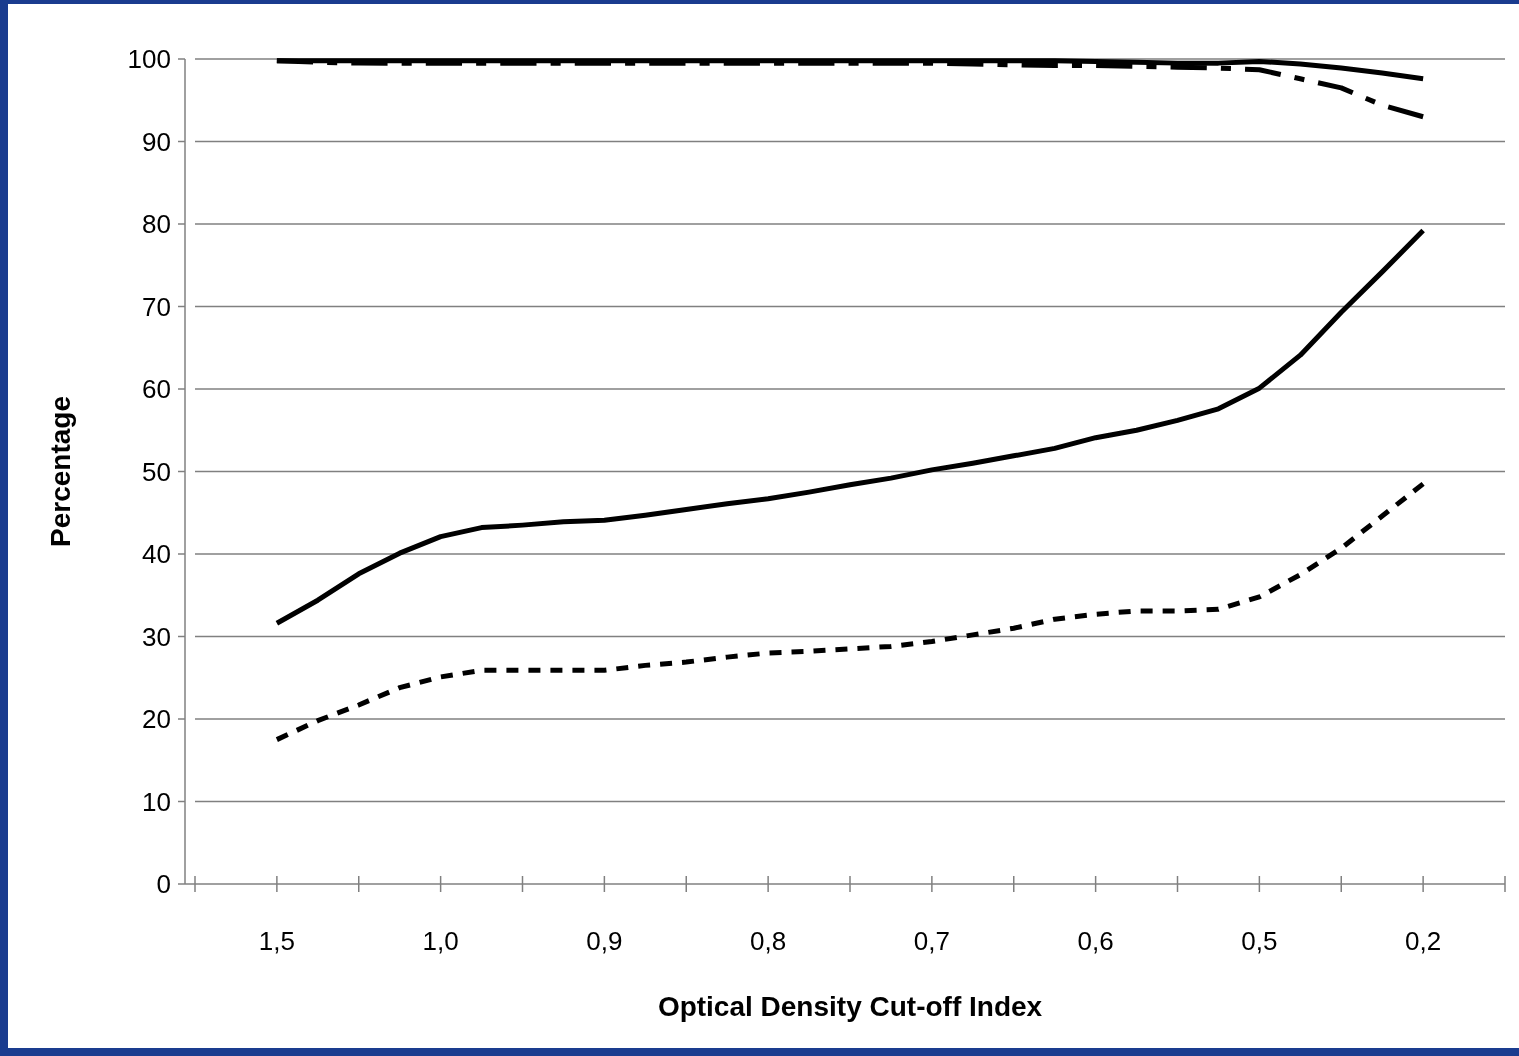 The height and width of the screenshot is (1056, 1519). What do you see at coordinates (156, 224) in the screenshot?
I see `y-tick-label: 80` at bounding box center [156, 224].